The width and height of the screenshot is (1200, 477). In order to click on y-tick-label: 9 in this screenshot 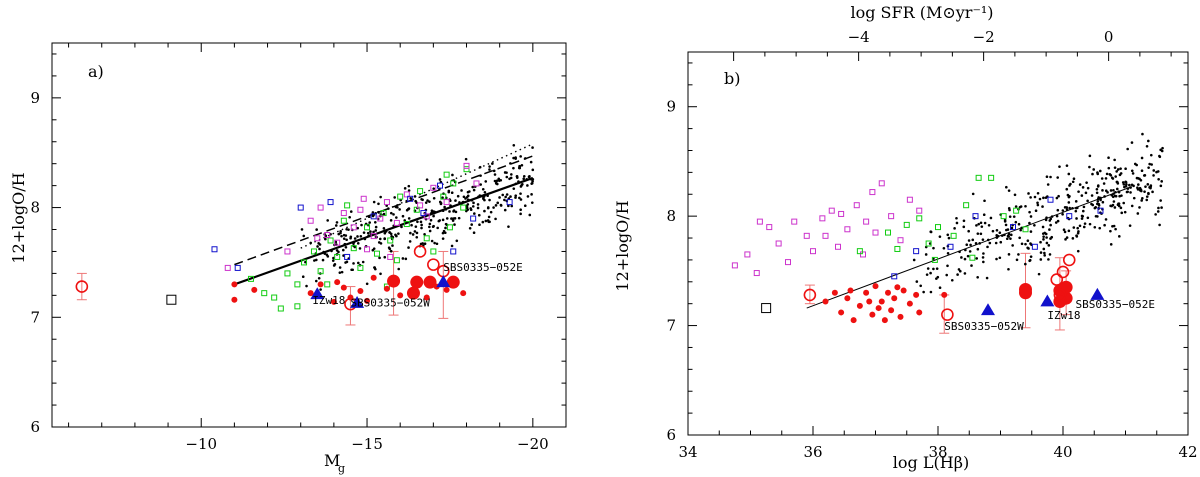, I will do `click(671, 107)`.